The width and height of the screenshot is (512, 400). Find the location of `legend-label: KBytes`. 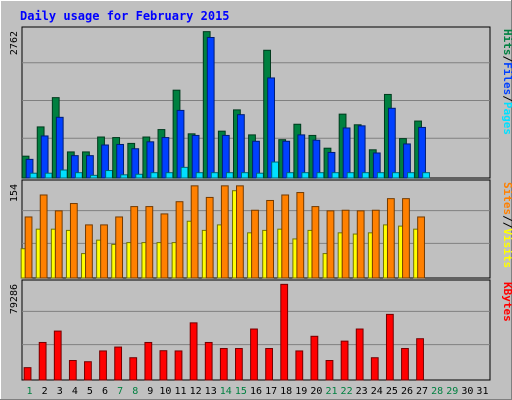

legend-label: KBytes is located at coordinates (506, 302).